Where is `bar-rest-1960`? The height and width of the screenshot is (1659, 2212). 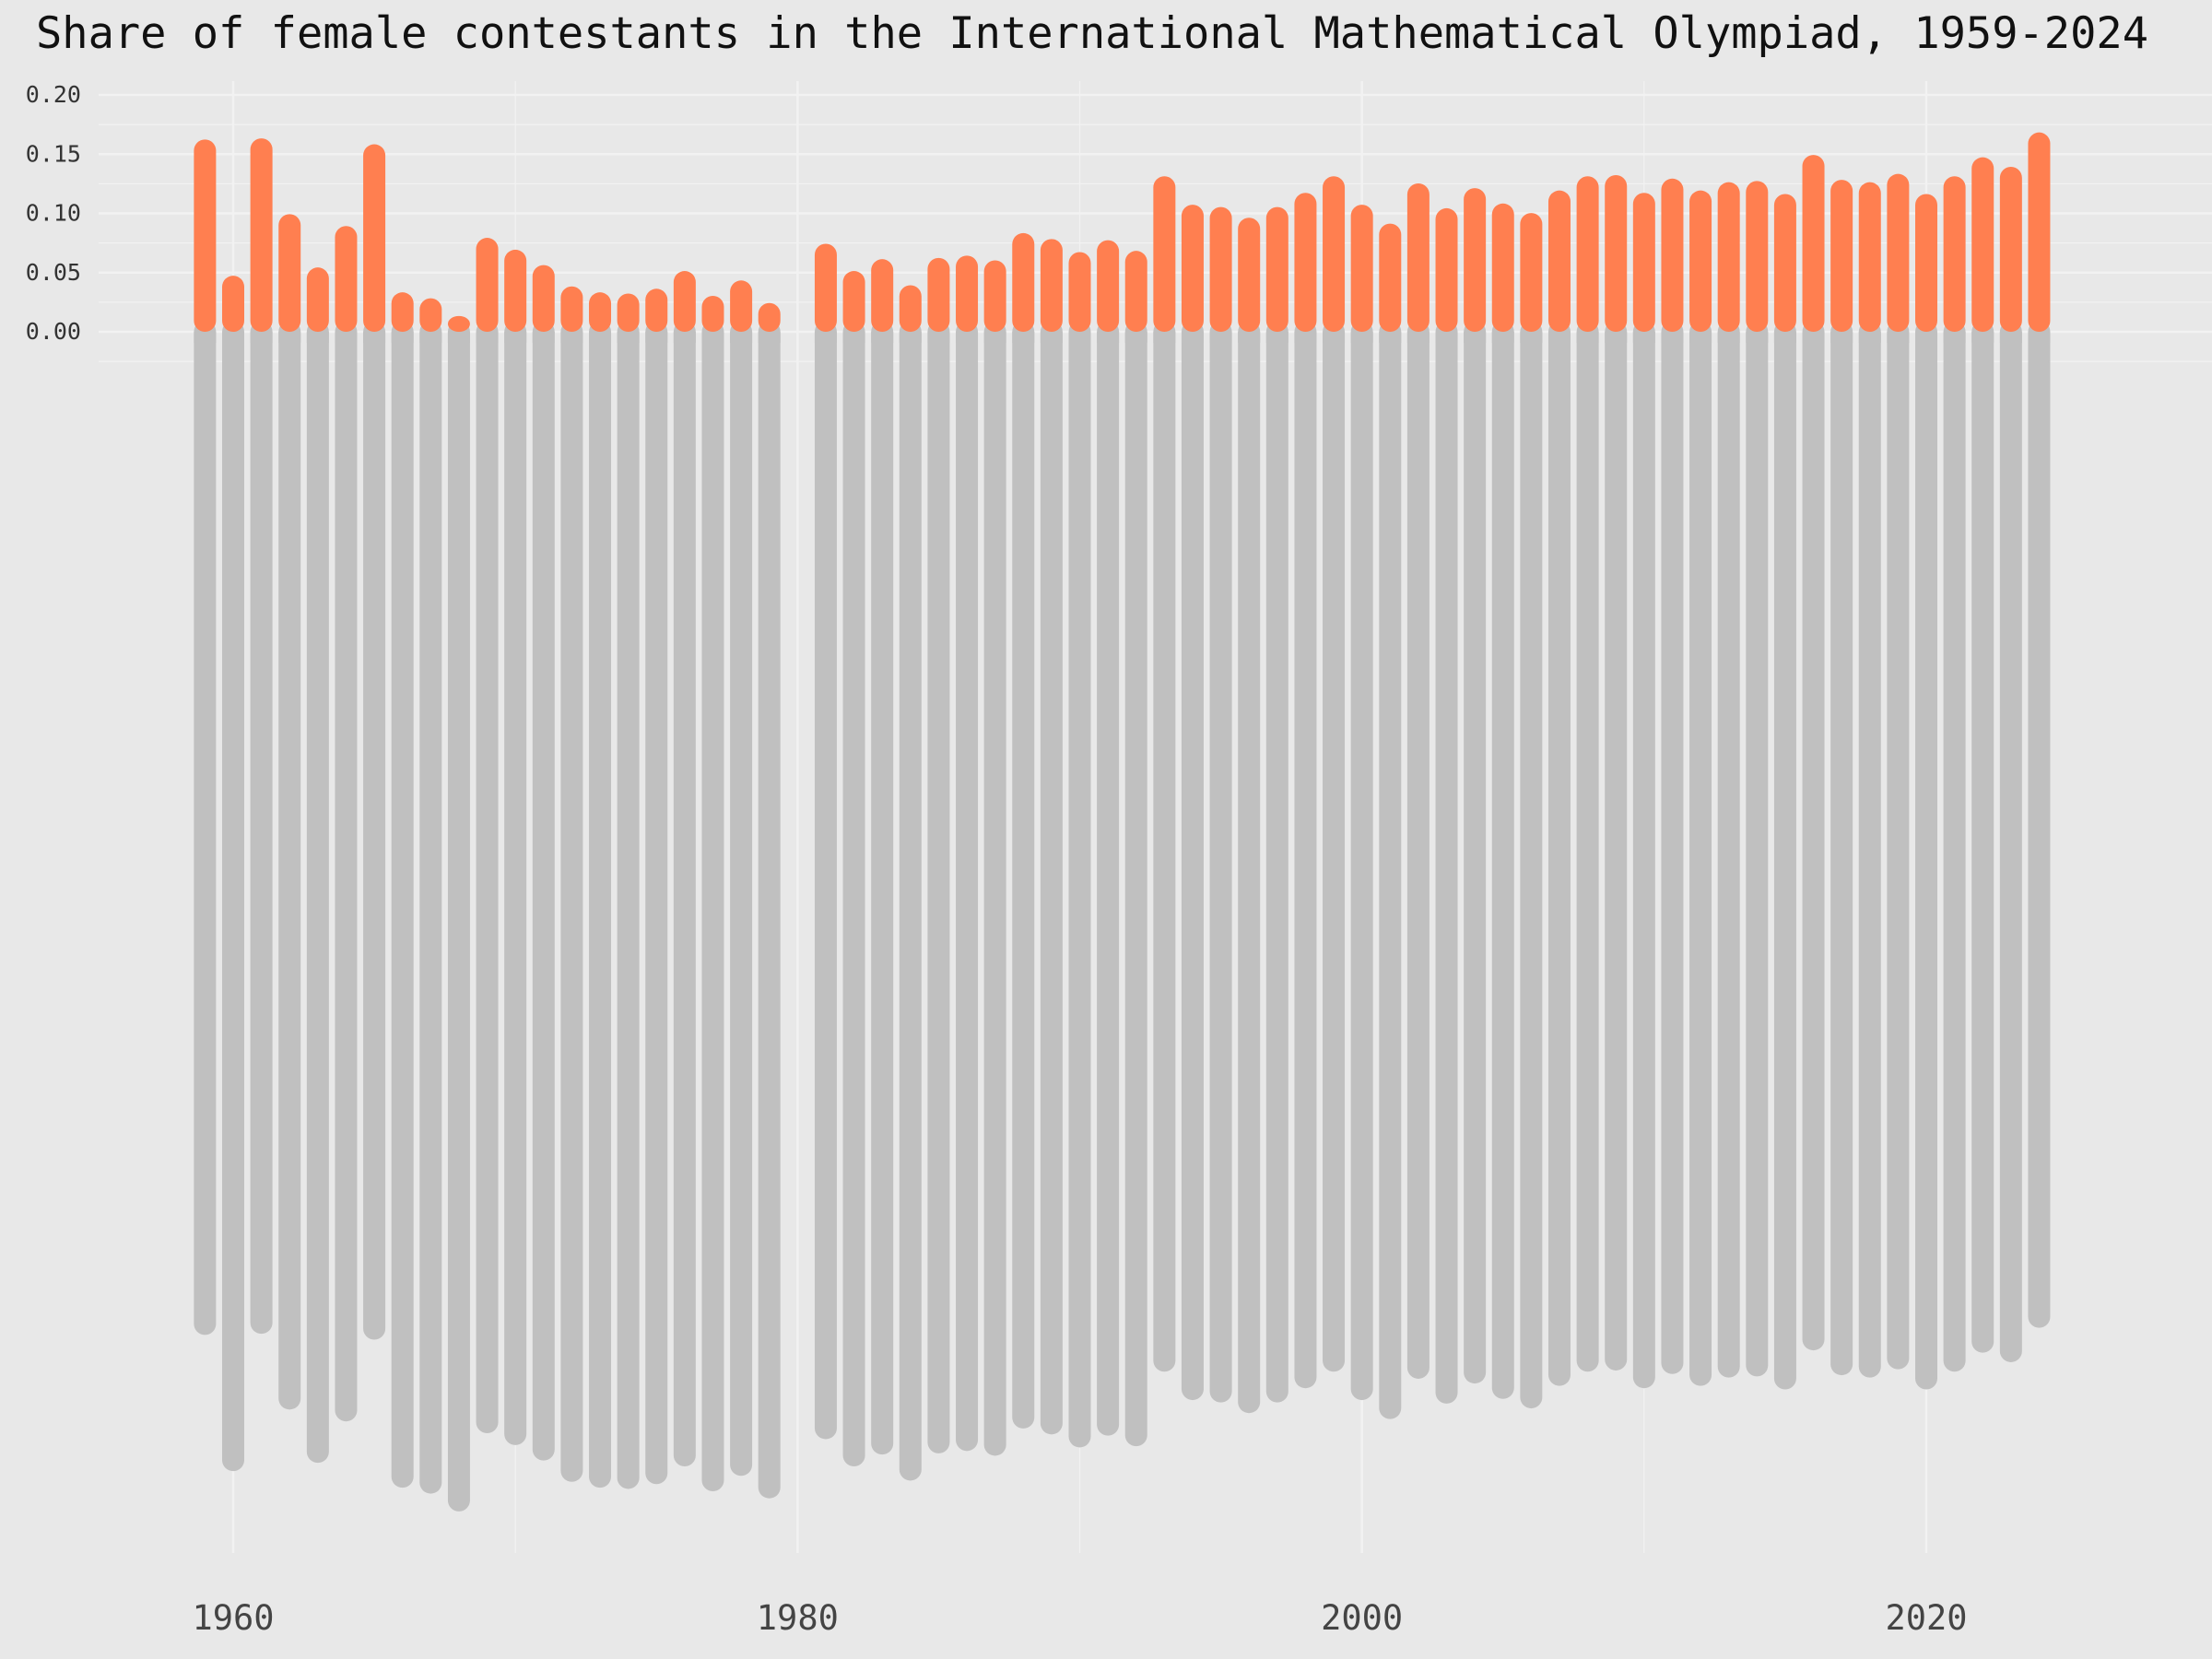 bar-rest-1960 is located at coordinates (233, 896).